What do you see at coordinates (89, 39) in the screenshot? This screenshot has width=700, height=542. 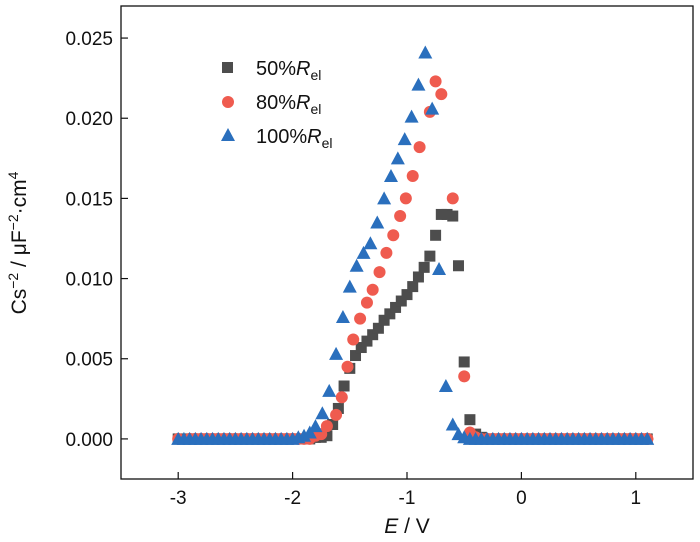 I see `y-tick-label: 0.025` at bounding box center [89, 39].